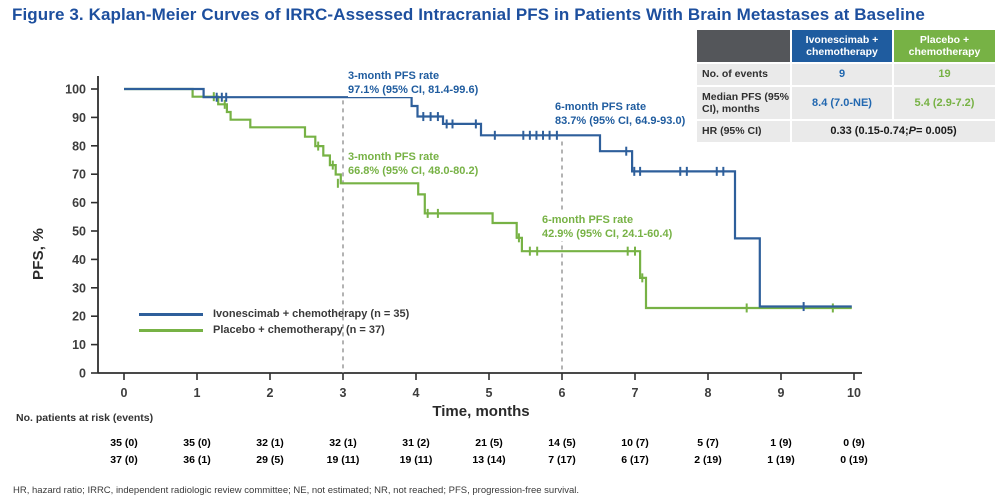  Describe the element at coordinates (79, 232) in the screenshot. I see `y-tick-label: 50` at that location.